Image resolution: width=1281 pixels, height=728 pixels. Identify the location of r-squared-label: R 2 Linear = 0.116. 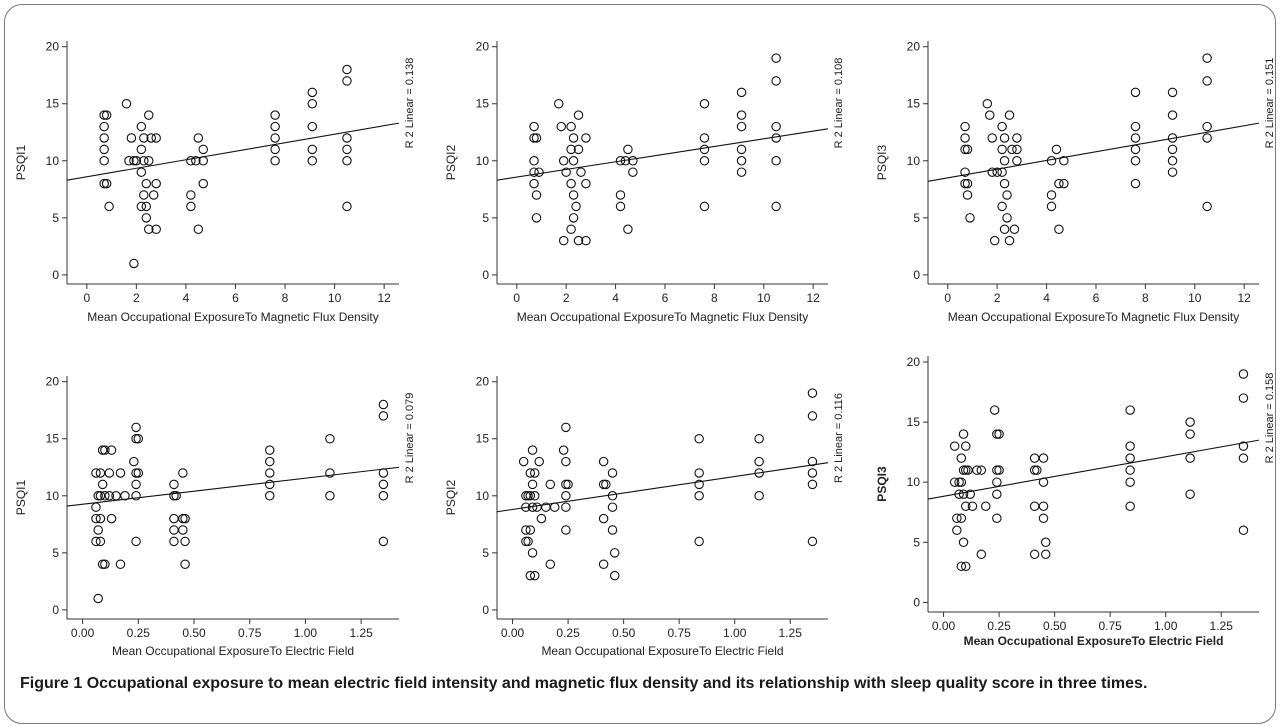
(839, 438).